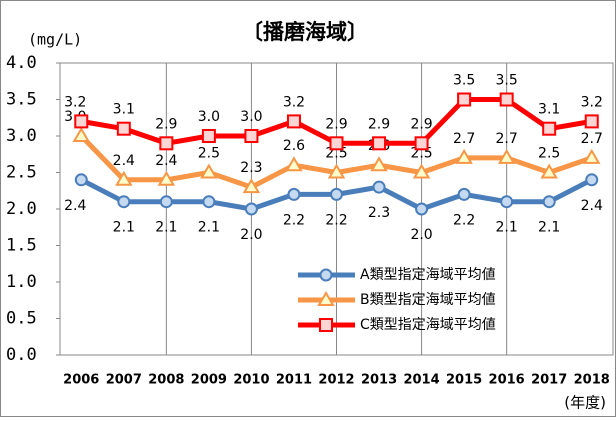 The image size is (616, 421). Describe the element at coordinates (421, 380) in the screenshot. I see `x-tick-label: 2014` at that location.